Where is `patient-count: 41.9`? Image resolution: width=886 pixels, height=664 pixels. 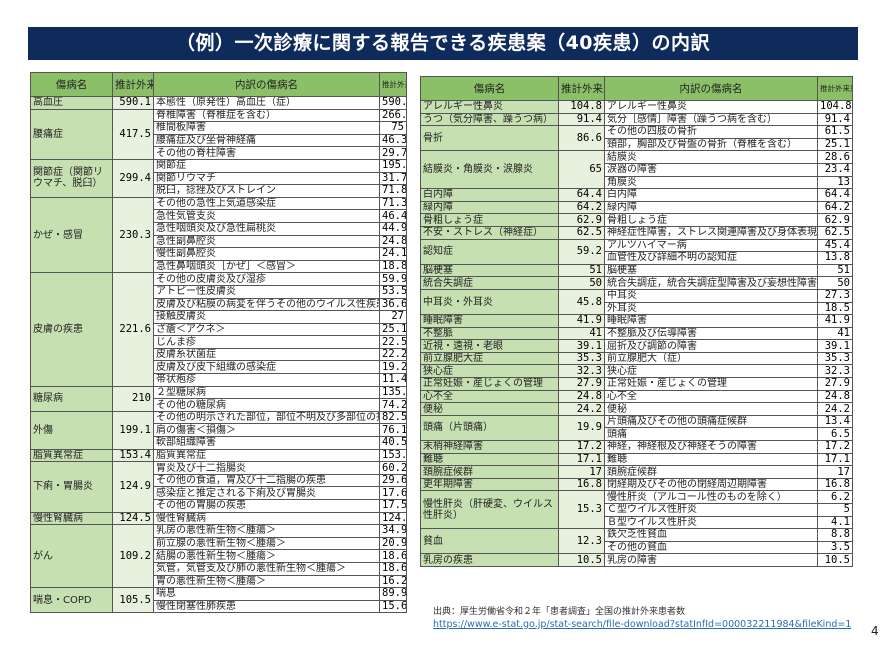 patient-count: 41.9 is located at coordinates (581, 321).